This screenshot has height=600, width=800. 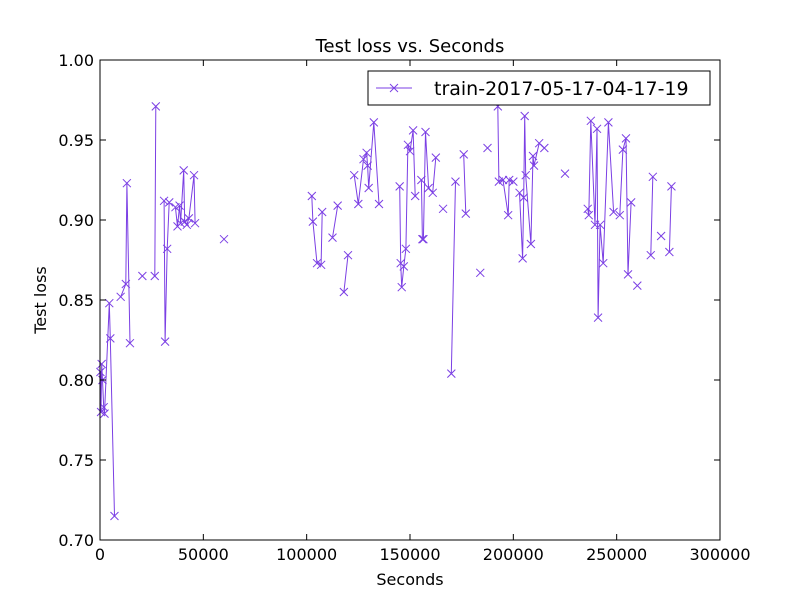 I want to click on y-tick-label: 0.95, so click(x=76, y=140).